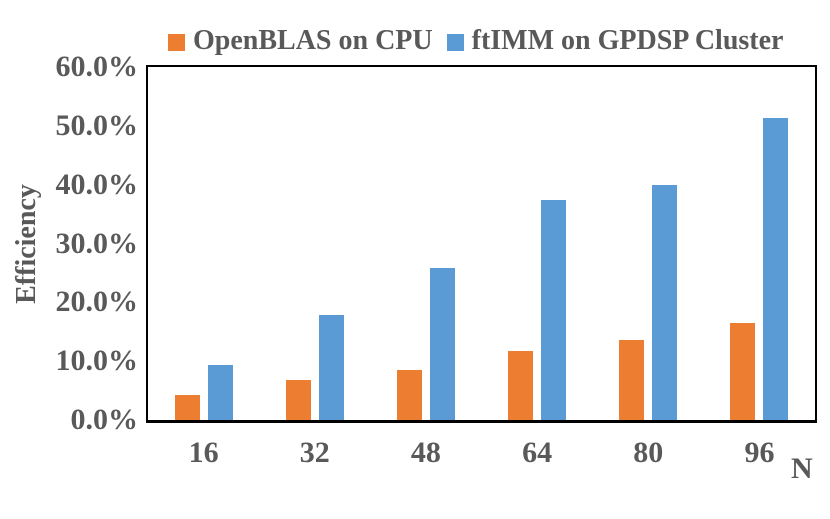 This screenshot has width=830, height=519. What do you see at coordinates (97, 125) in the screenshot?
I see `y-tick-label: 50.0%` at bounding box center [97, 125].